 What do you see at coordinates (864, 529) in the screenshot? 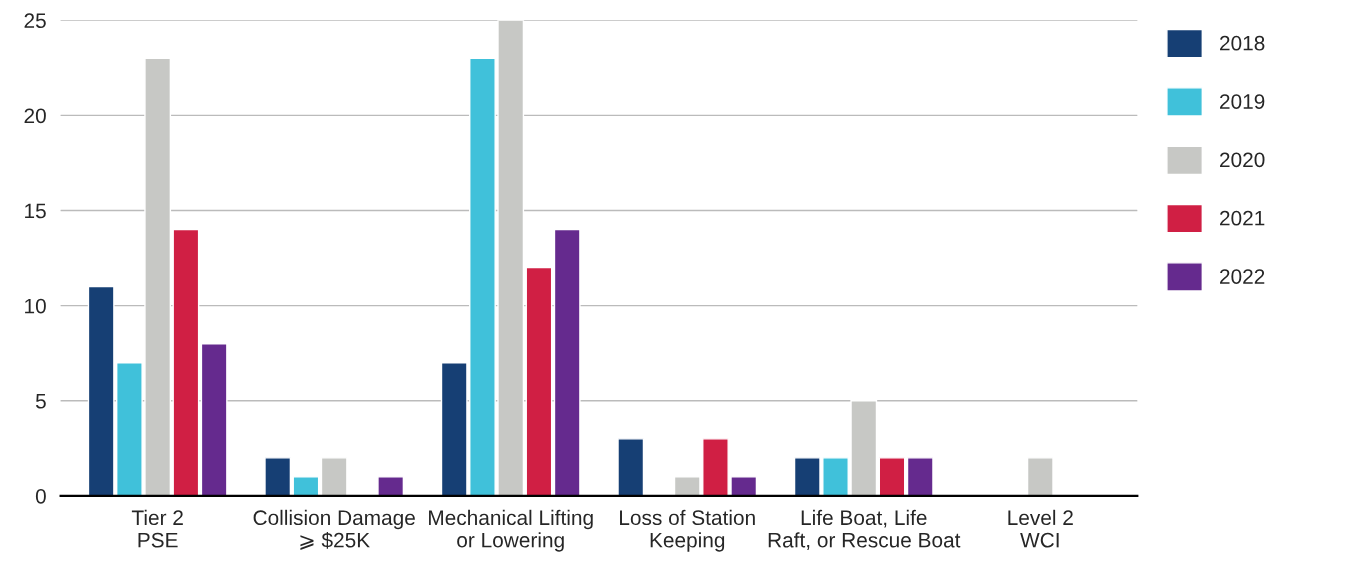
I see `x-tick-label: Life Boat, Life Raft, or Rescue Boat` at bounding box center [864, 529].